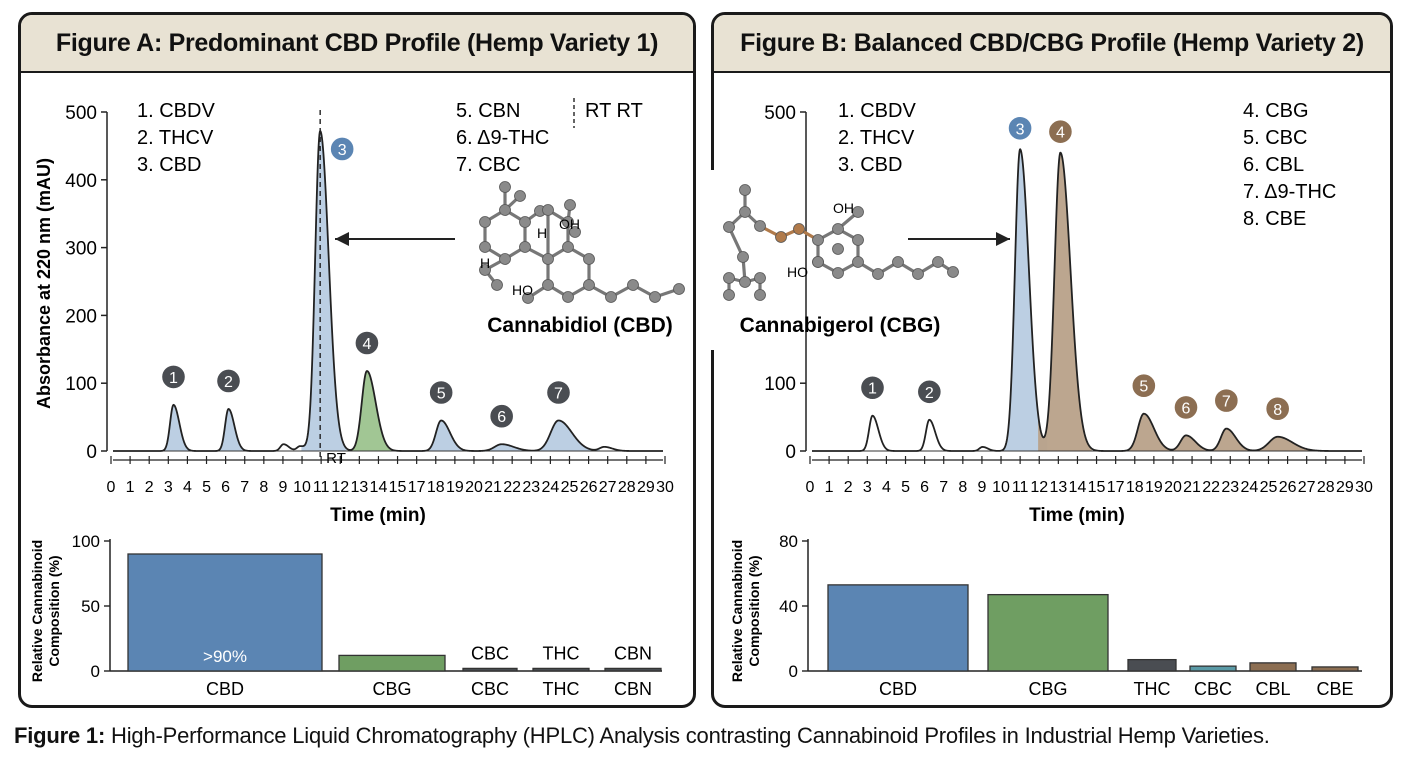  I want to click on peak-marker-label-2: 2, so click(929, 393).